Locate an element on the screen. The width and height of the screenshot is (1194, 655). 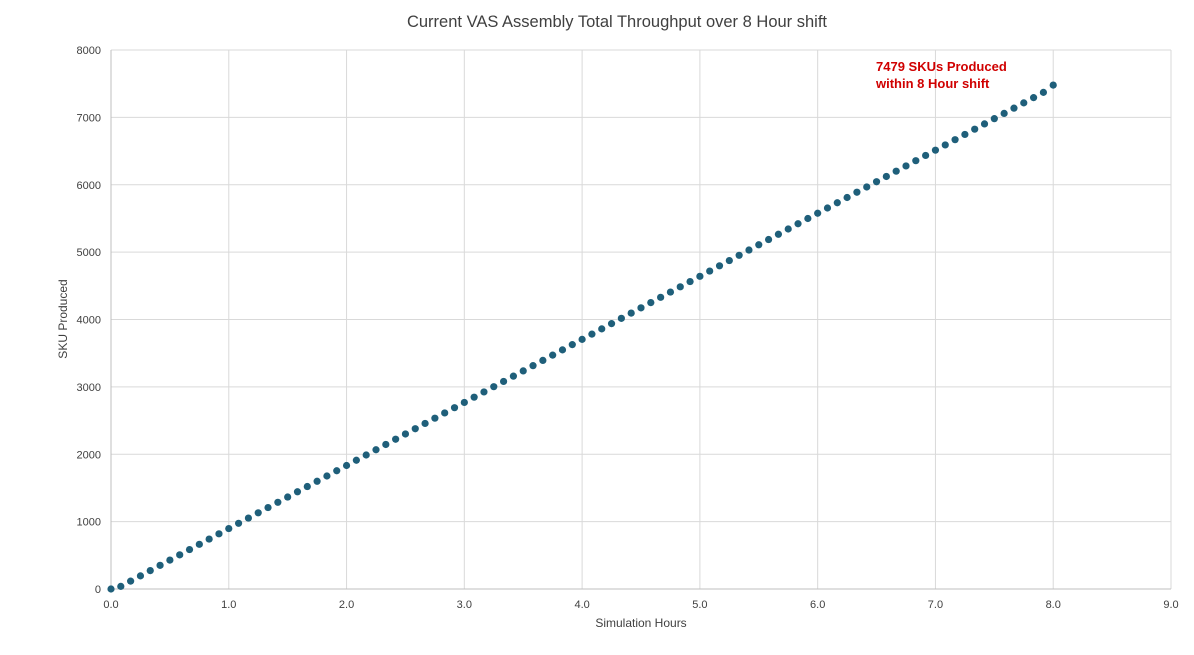
y-tick-label-4: 4000 is located at coordinates (89, 321).